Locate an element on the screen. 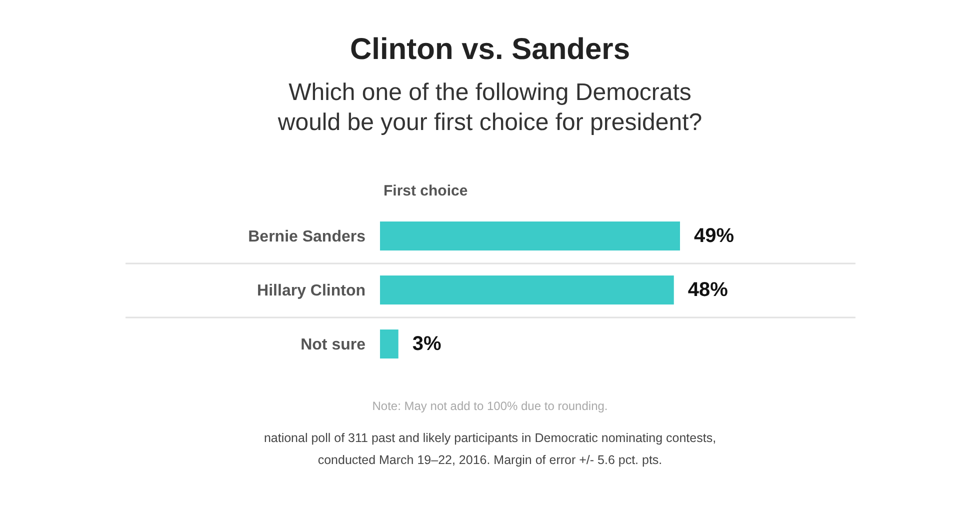  y-tick-label: Hillary Clinton is located at coordinates (311, 291).